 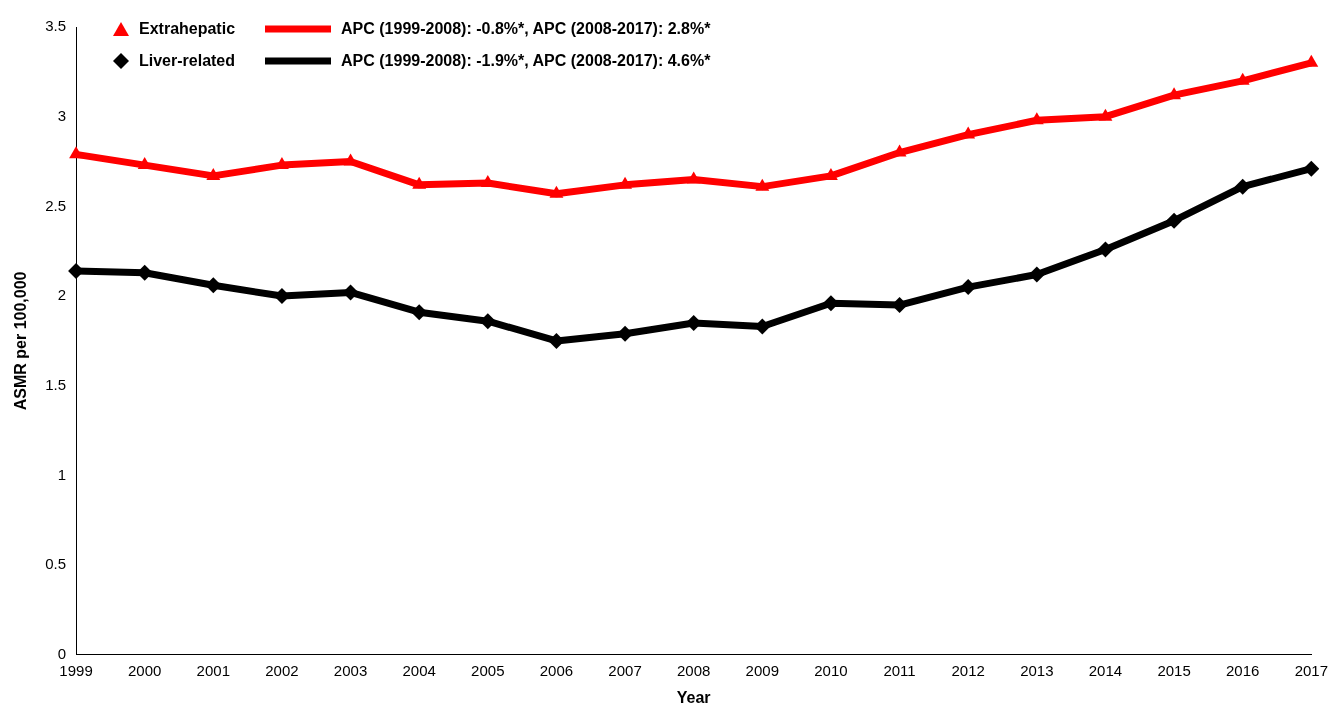 What do you see at coordinates (488, 670) in the screenshot?
I see `x-tick-label: 2005` at bounding box center [488, 670].